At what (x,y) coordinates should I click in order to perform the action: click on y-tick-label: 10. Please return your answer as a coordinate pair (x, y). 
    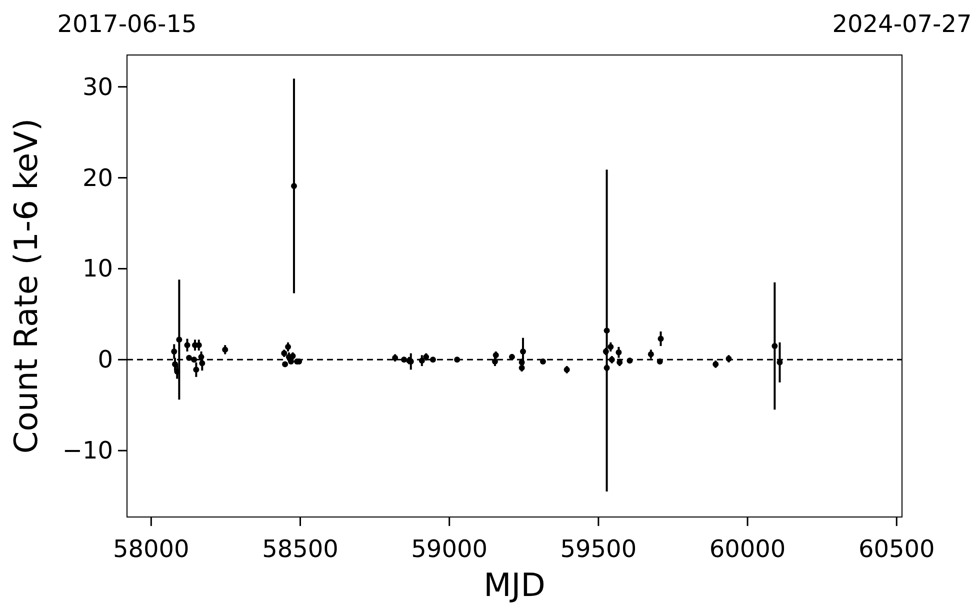
    Looking at the image, I should click on (97, 268).